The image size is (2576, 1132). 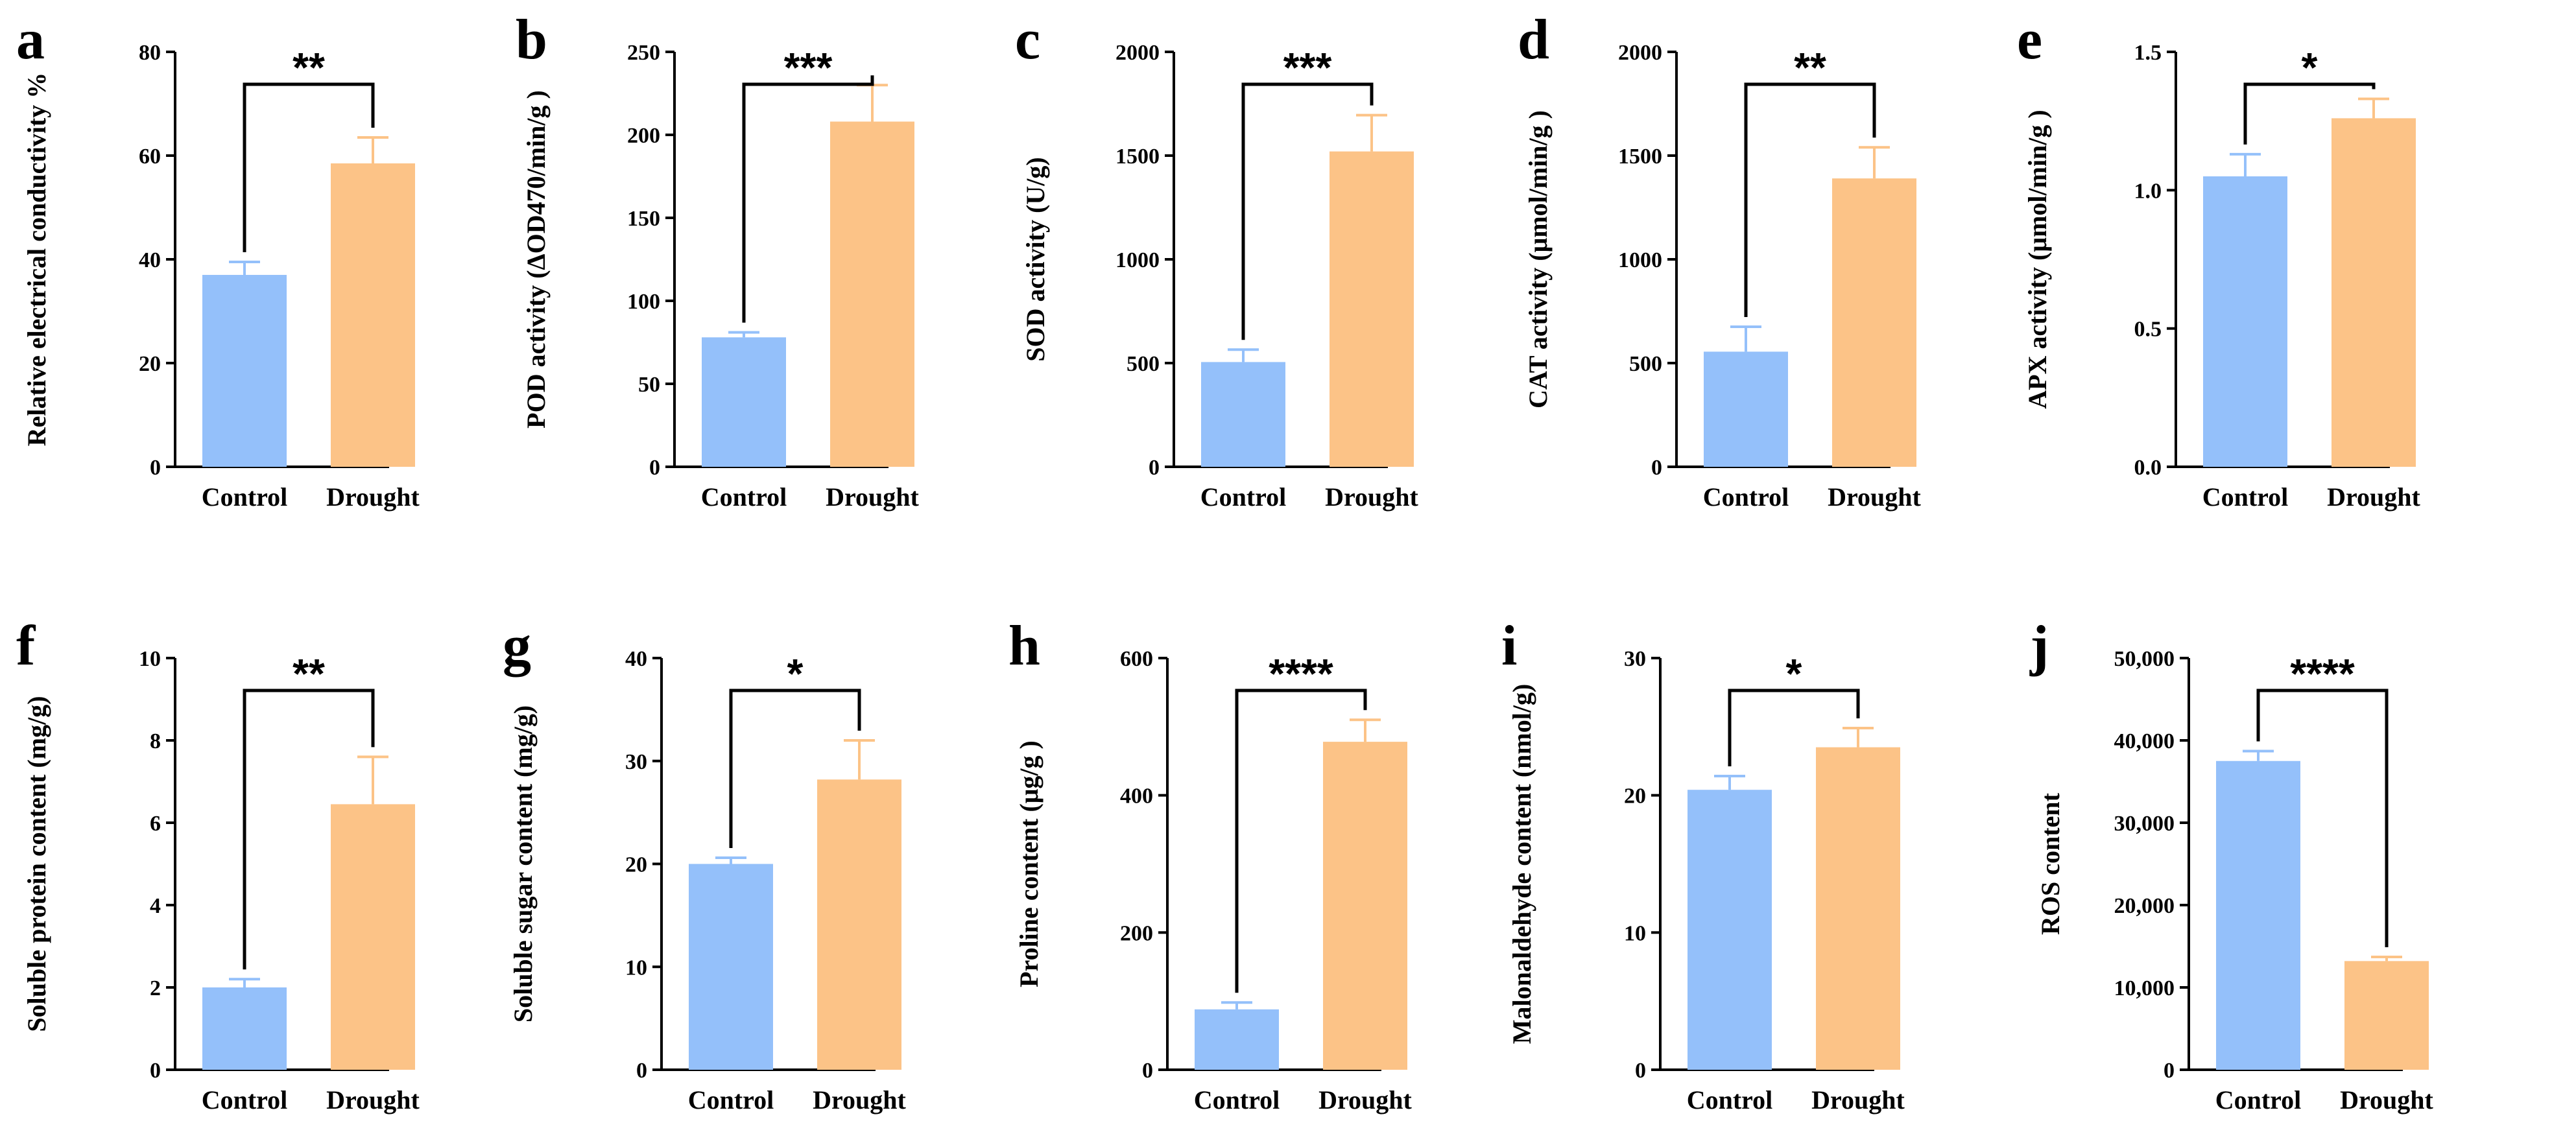 I want to click on y-axis-label: Soluble protein content (mg/g), so click(x=36, y=864).